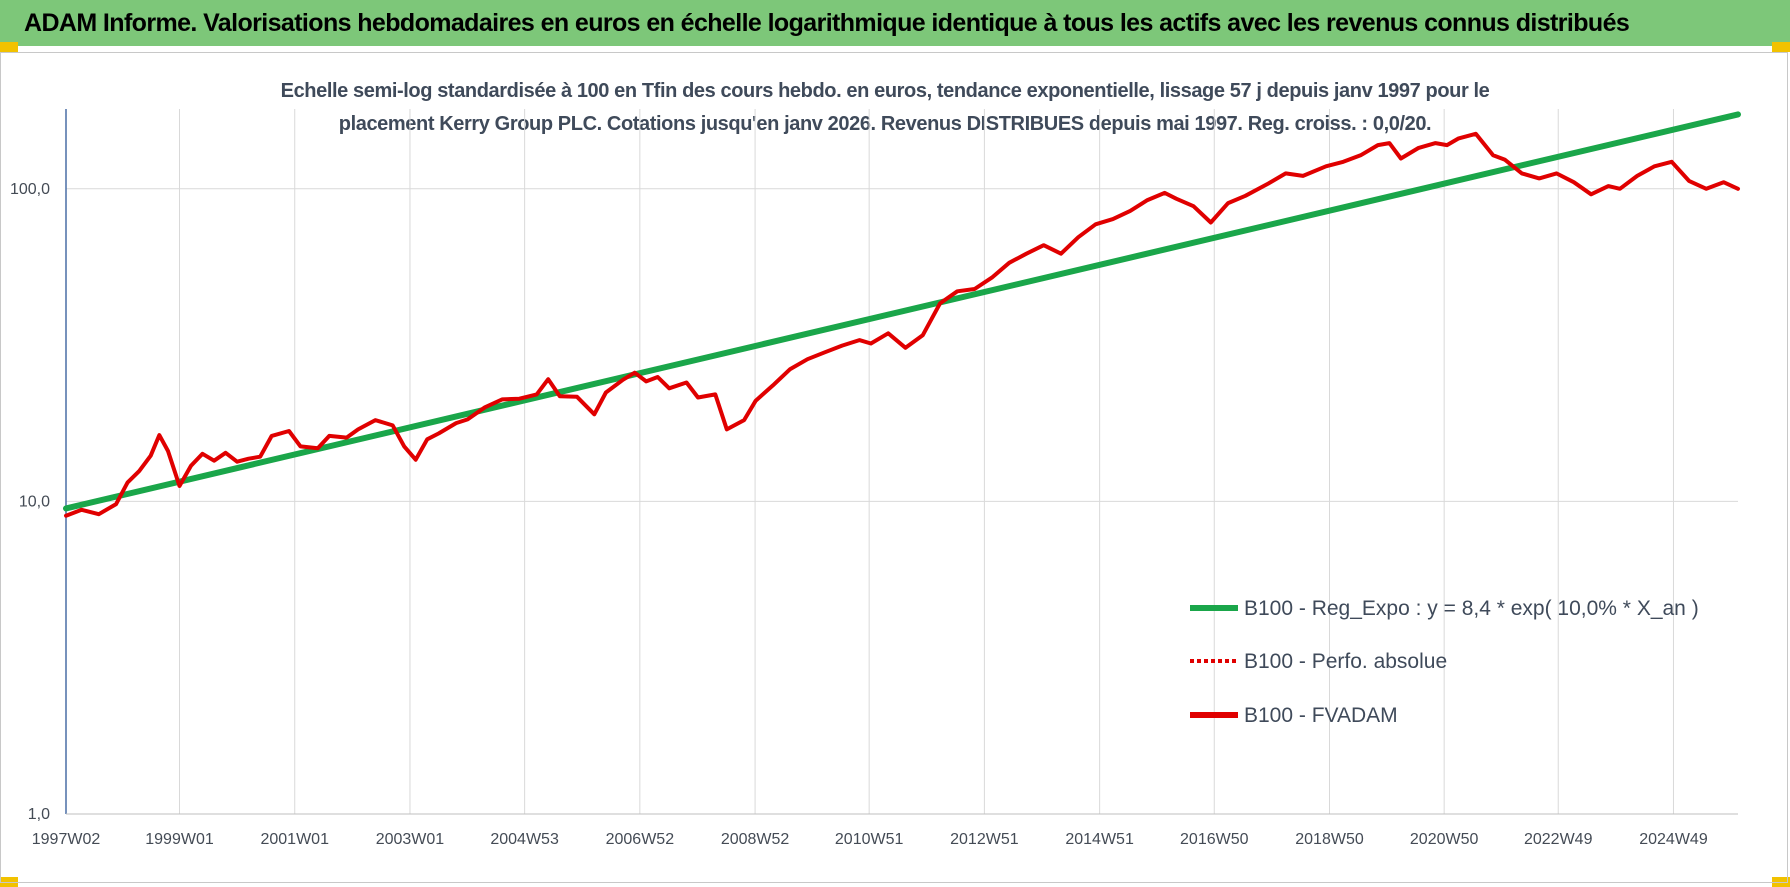 This screenshot has height=887, width=1790. Describe the element at coordinates (984, 839) in the screenshot. I see `x-tick-label: 2012W51` at that location.